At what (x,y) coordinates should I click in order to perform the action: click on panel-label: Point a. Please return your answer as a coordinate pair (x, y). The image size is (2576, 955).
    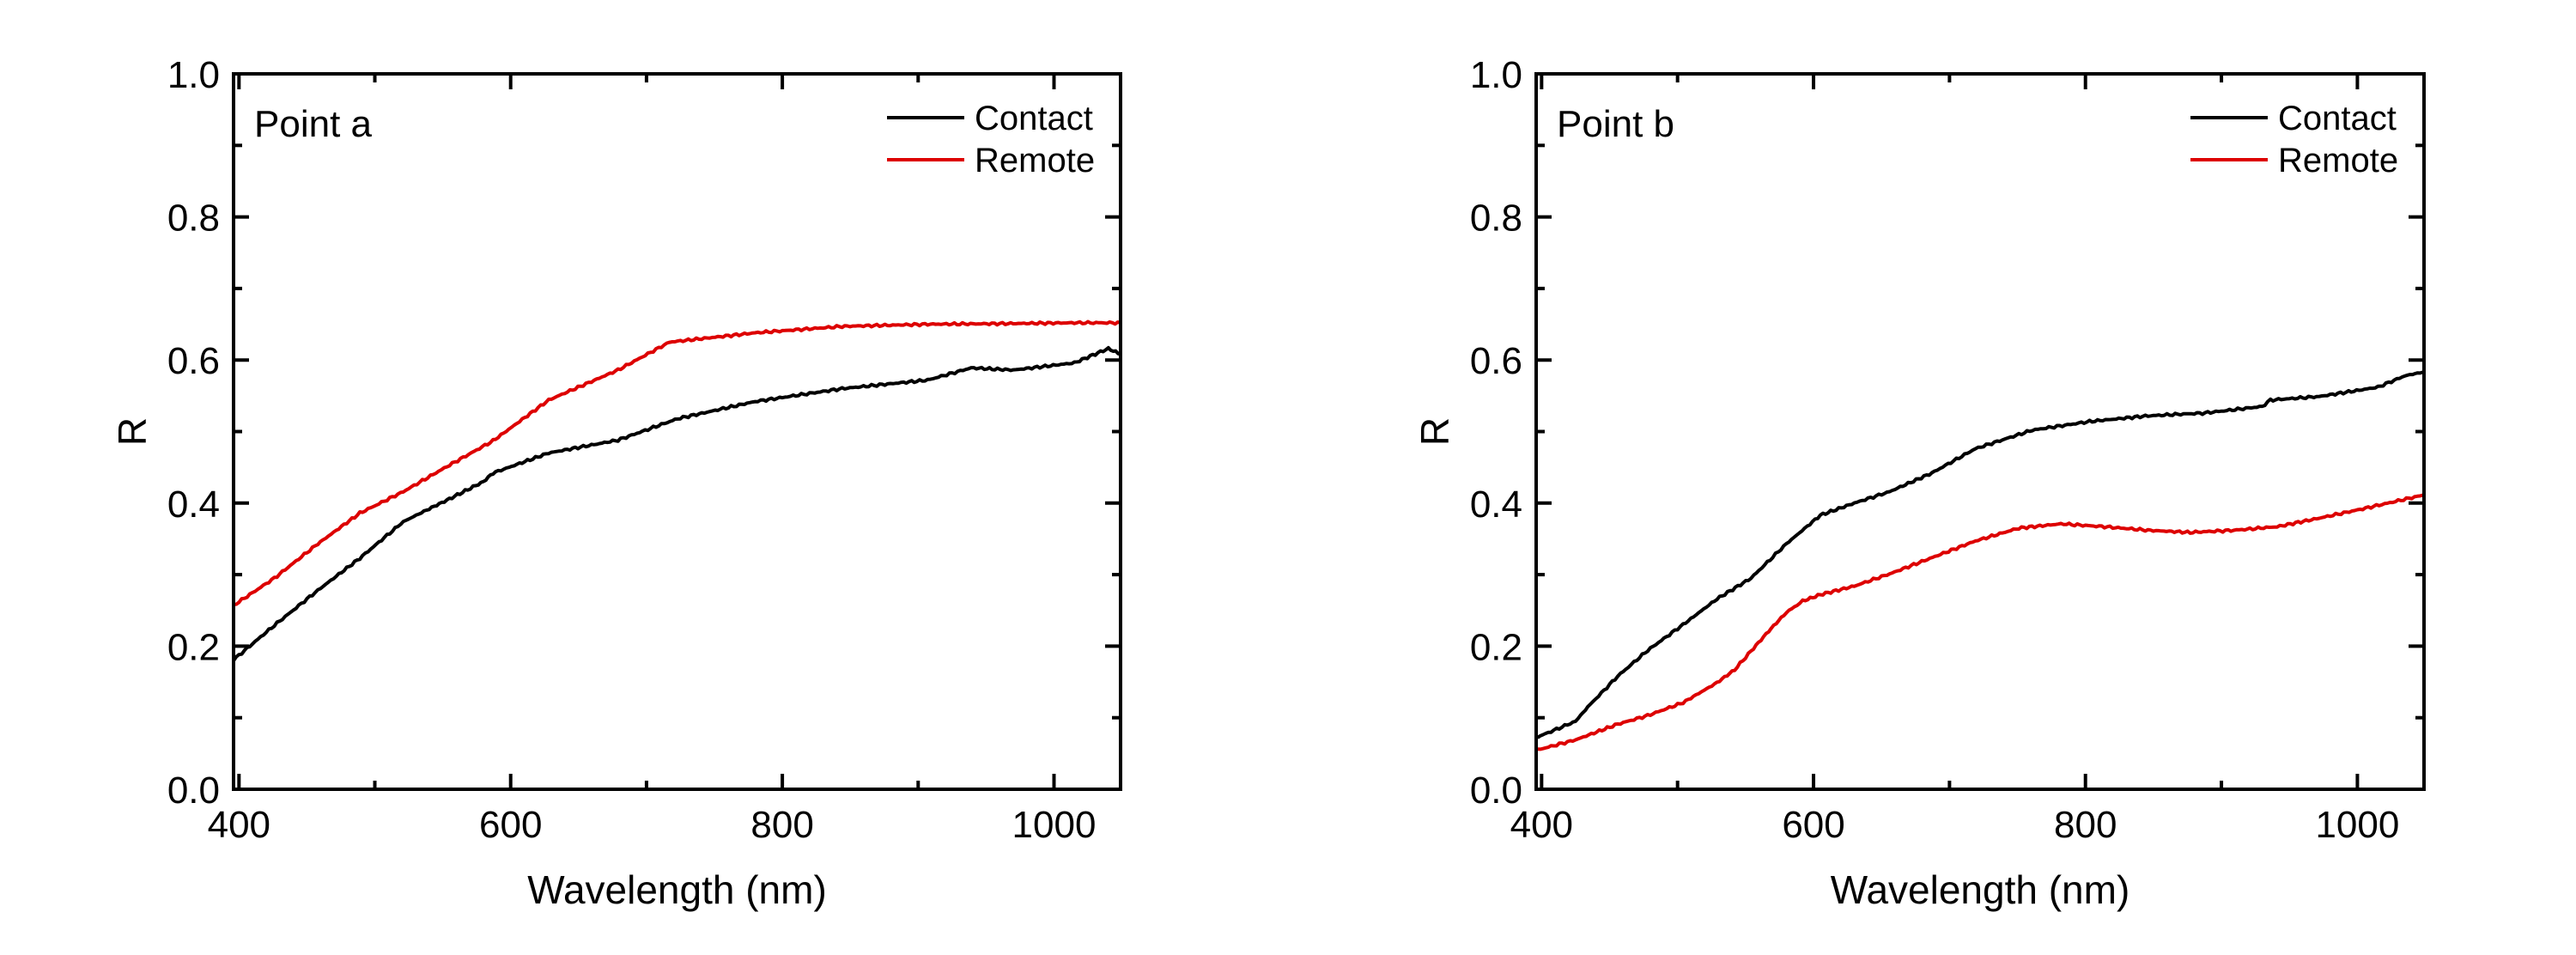
    Looking at the image, I should click on (313, 124).